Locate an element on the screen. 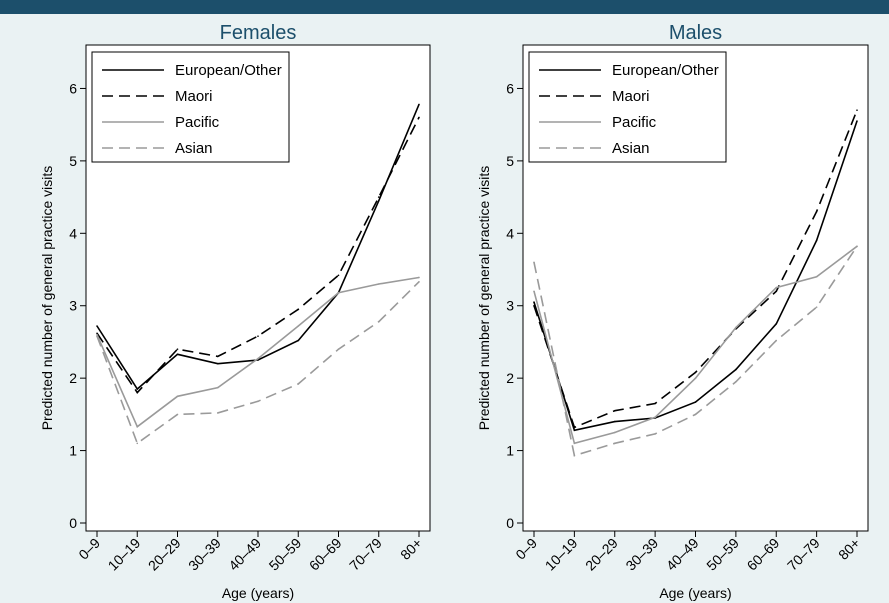 This screenshot has height=603, width=889. top-bar is located at coordinates (444, 7).